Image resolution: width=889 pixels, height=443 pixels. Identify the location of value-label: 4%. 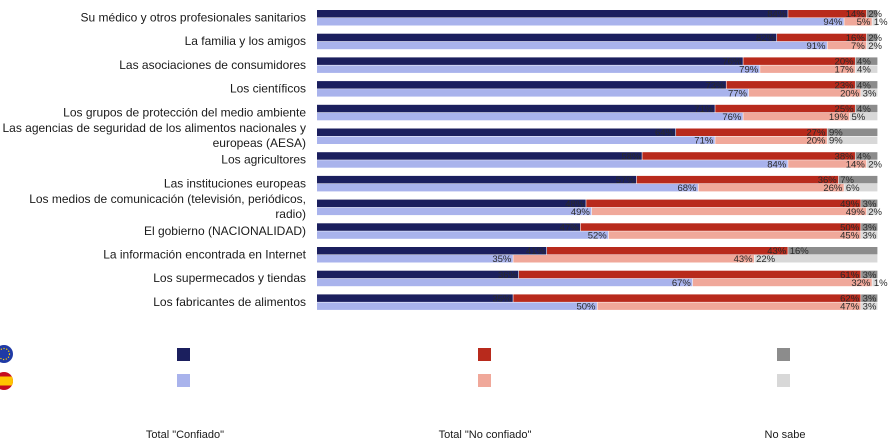
(864, 62).